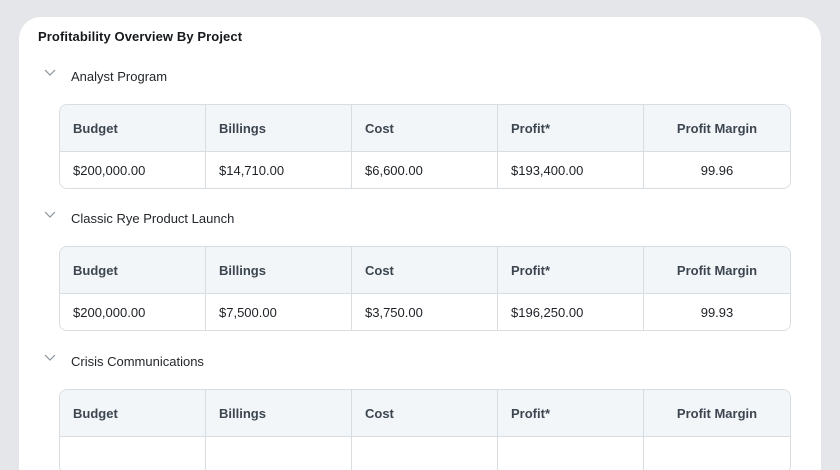 This screenshot has width=840, height=470. I want to click on table-row, so click(425, 453).